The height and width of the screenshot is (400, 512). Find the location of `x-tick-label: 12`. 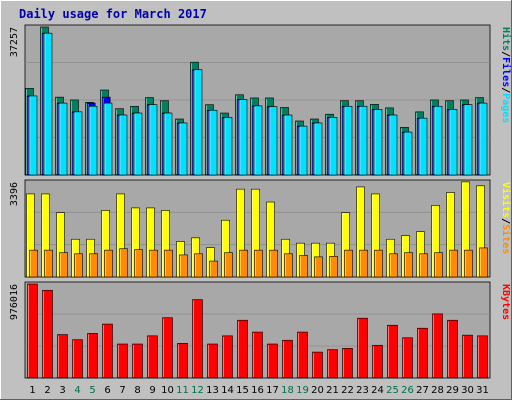

x-tick-label: 12 is located at coordinates (197, 390).